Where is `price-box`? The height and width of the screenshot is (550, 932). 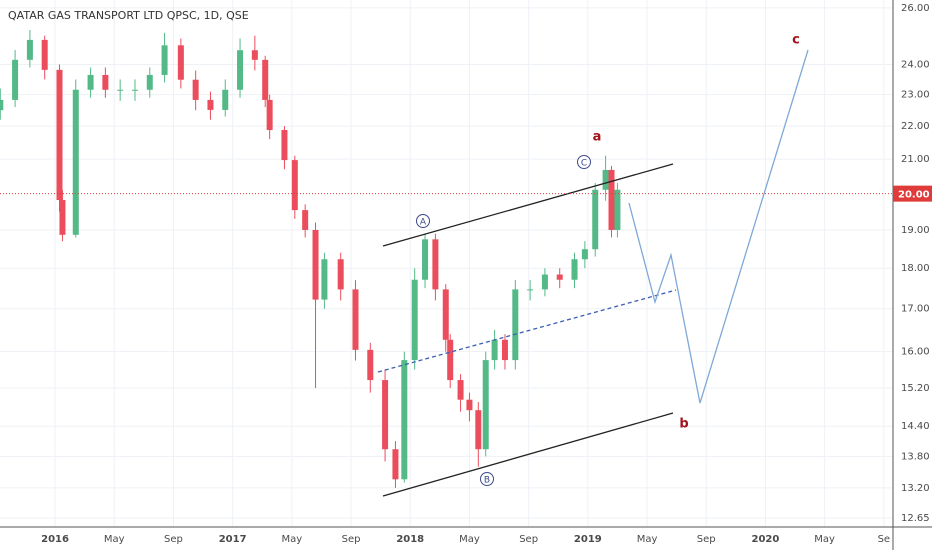 price-box is located at coordinates (912, 193).